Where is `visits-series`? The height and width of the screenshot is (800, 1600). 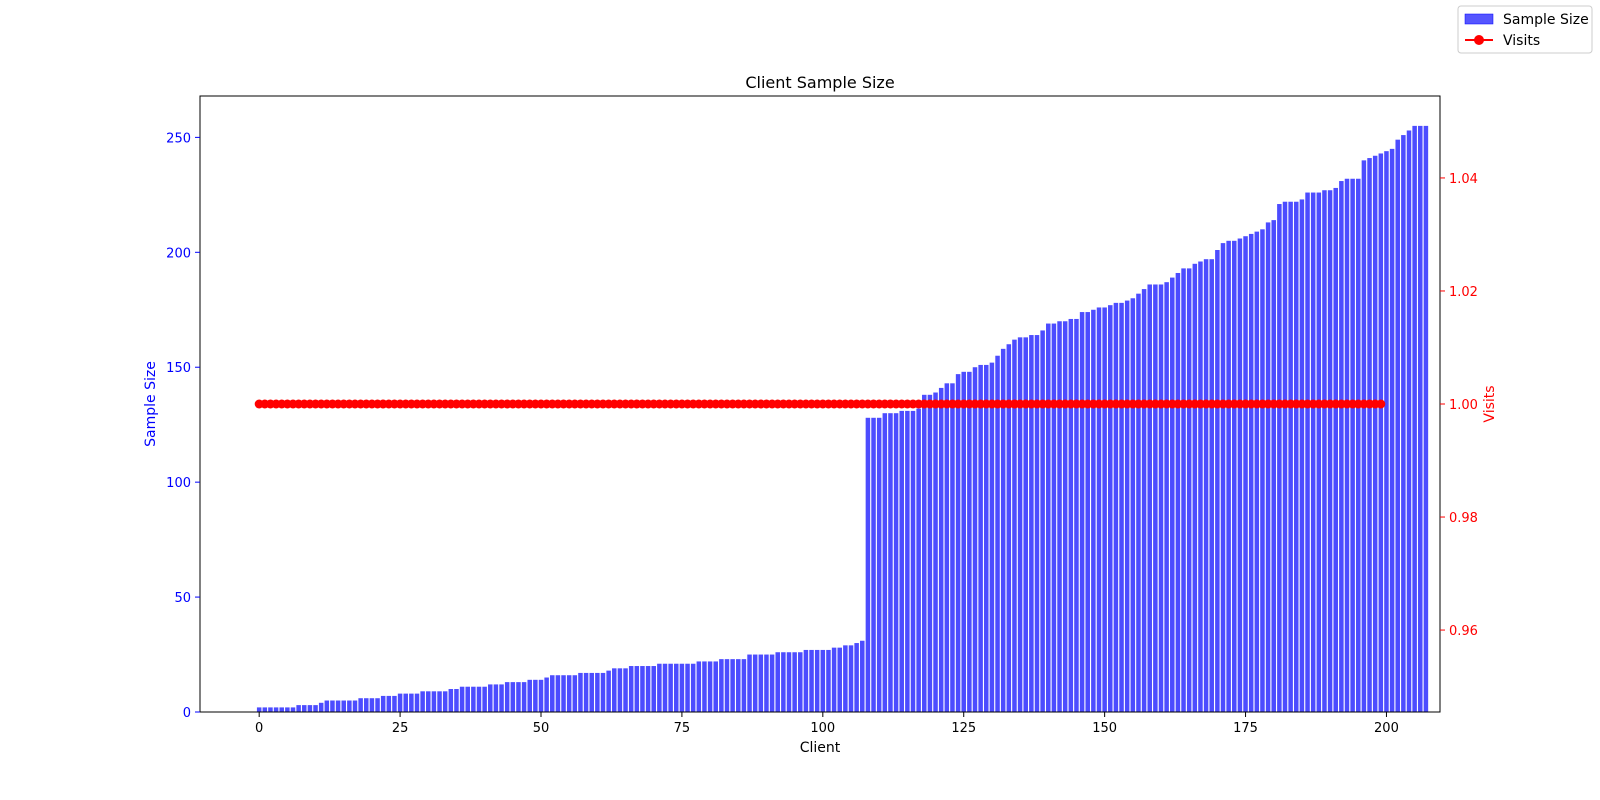 visits-series is located at coordinates (820, 404).